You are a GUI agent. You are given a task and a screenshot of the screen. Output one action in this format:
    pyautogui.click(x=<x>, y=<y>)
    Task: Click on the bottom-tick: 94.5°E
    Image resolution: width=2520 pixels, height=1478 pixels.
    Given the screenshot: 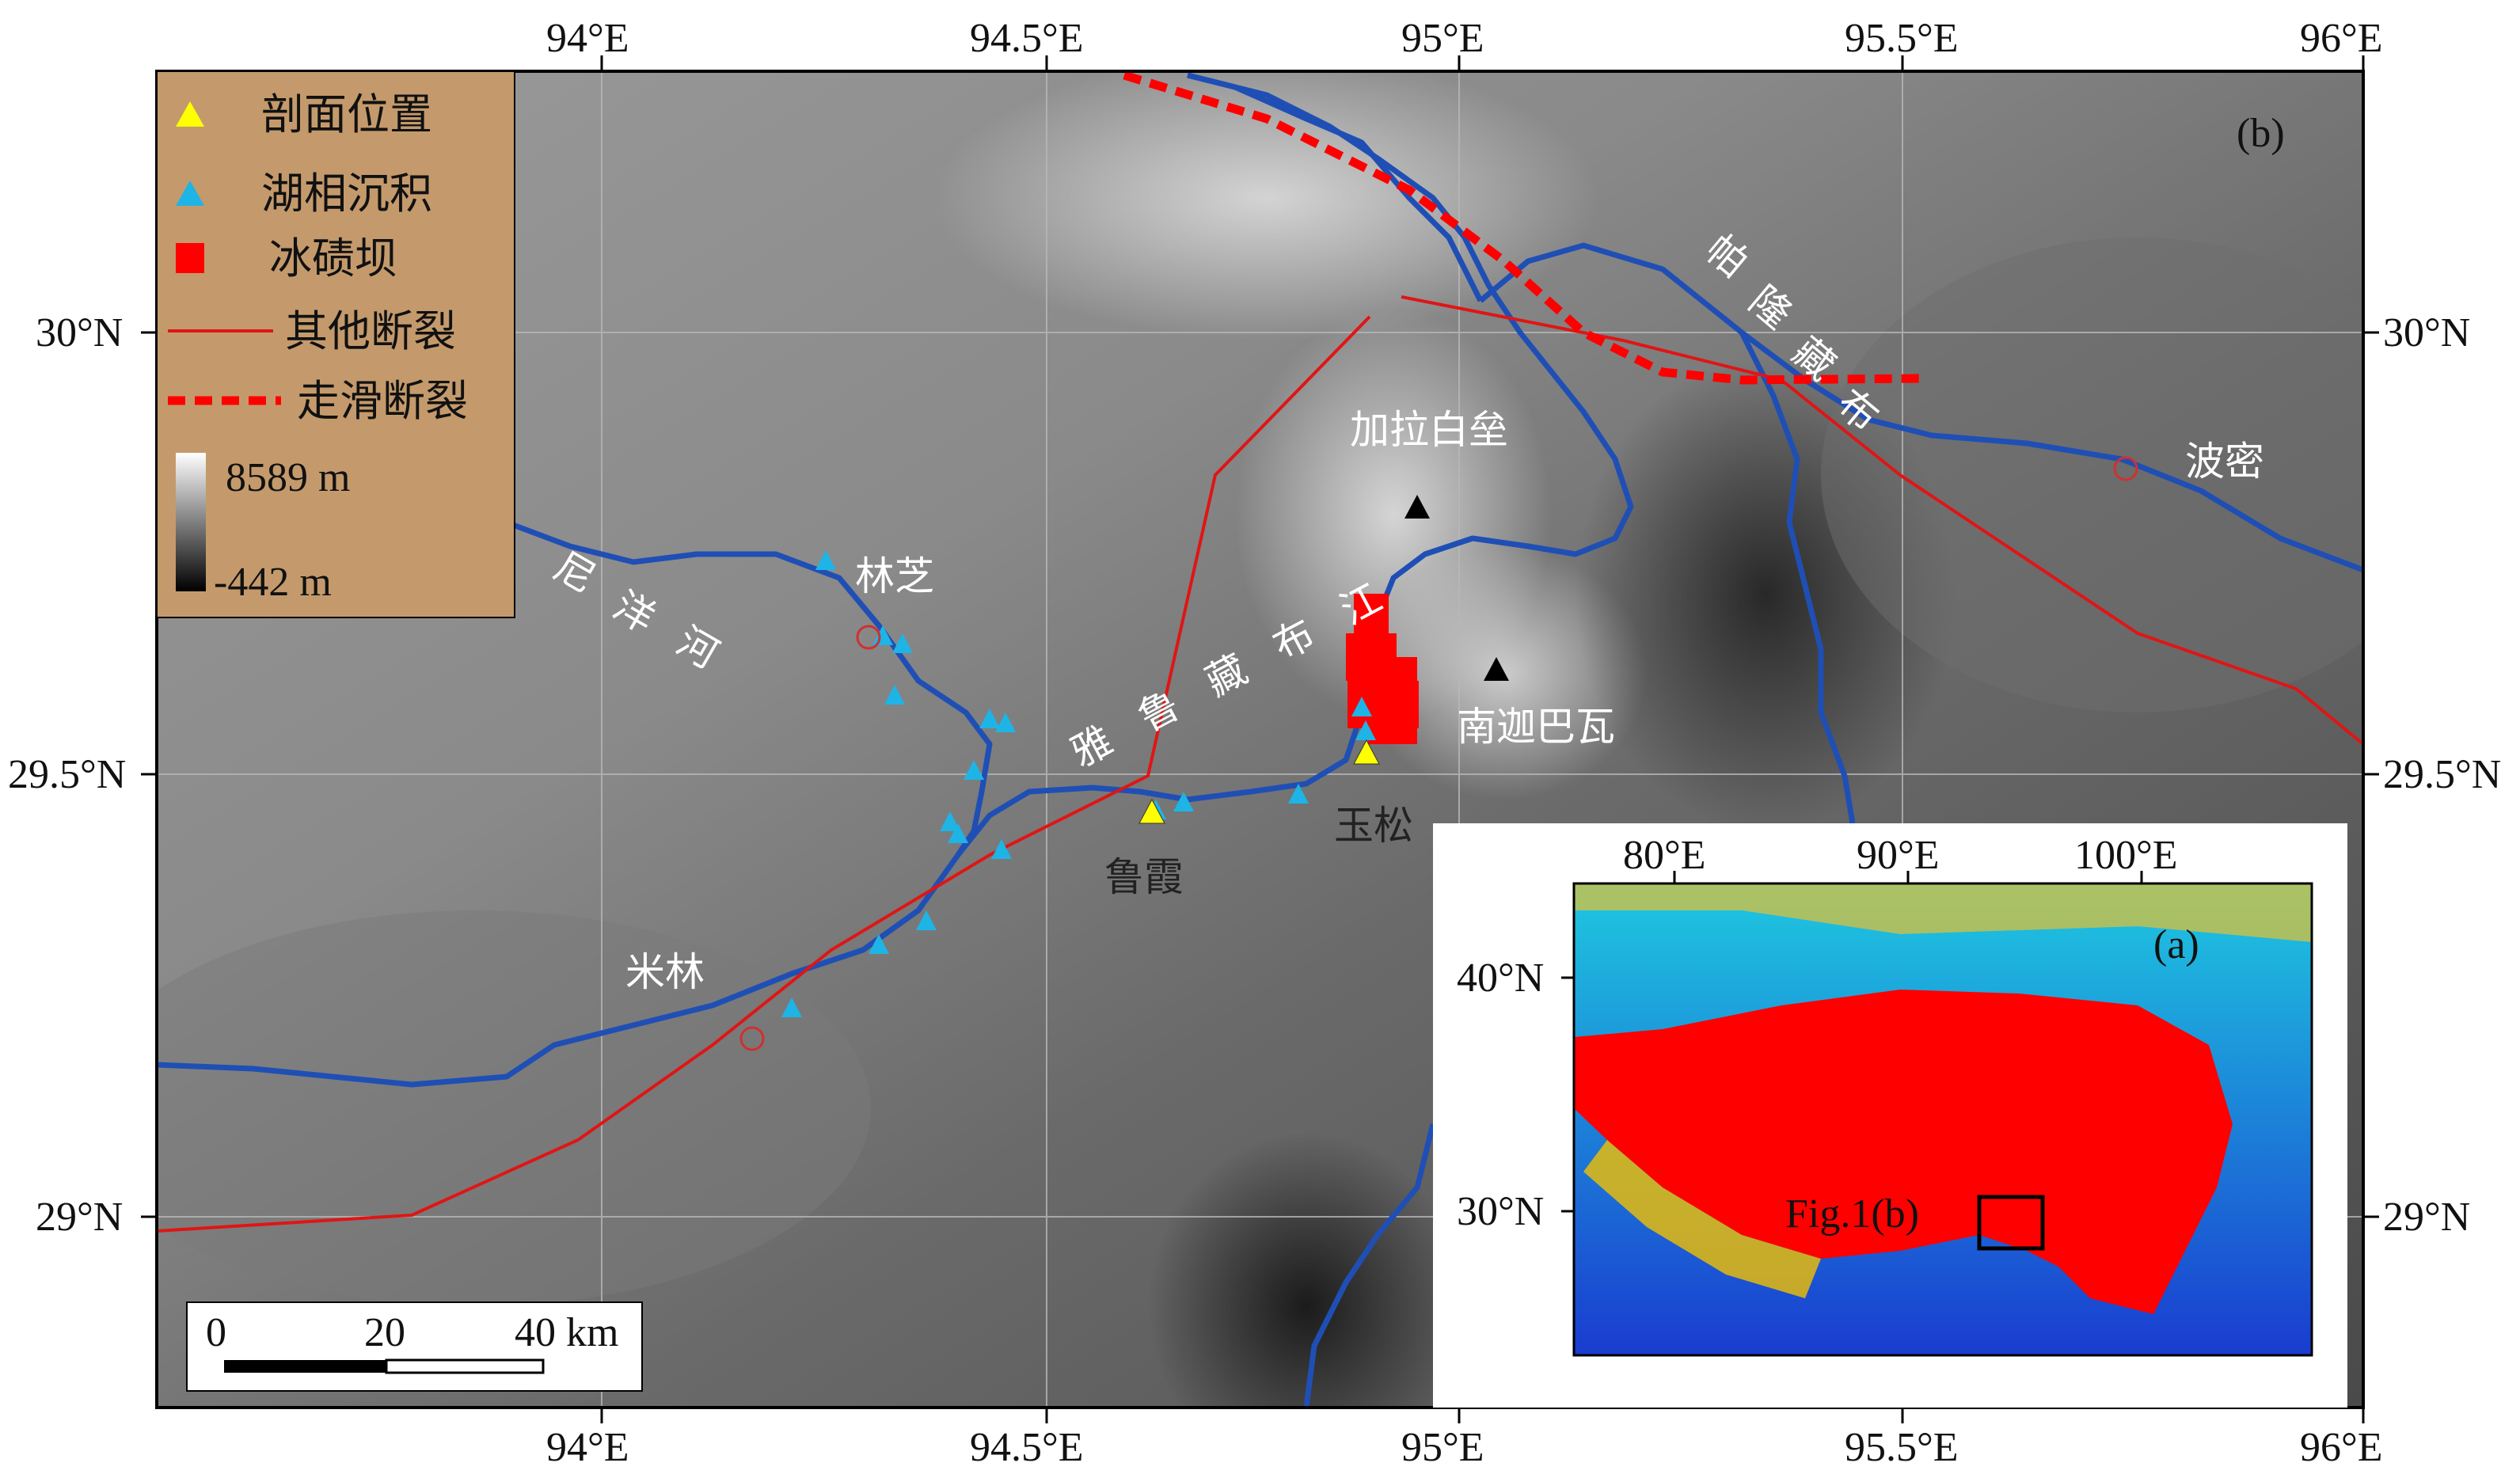 What is the action you would take?
    pyautogui.click(x=1027, y=1448)
    